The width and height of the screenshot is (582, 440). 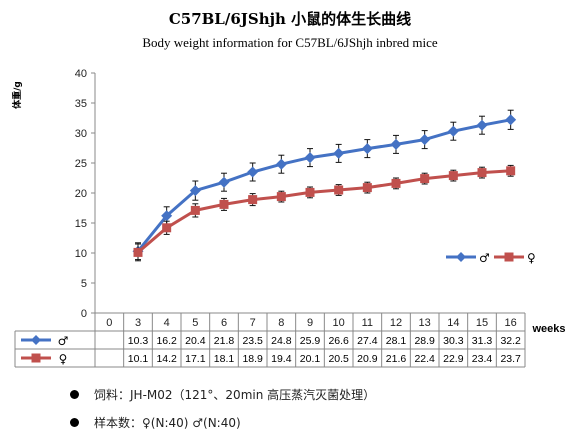 What do you see at coordinates (424, 359) in the screenshot?
I see `data-label: 22.4` at bounding box center [424, 359].